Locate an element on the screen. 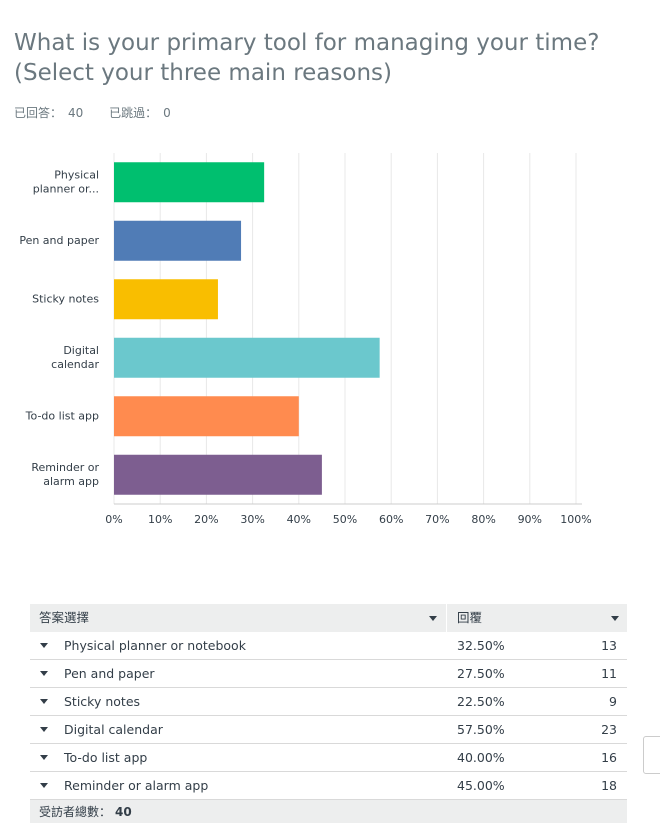 The image size is (660, 823). label-line: Sticky notes is located at coordinates (65, 298).